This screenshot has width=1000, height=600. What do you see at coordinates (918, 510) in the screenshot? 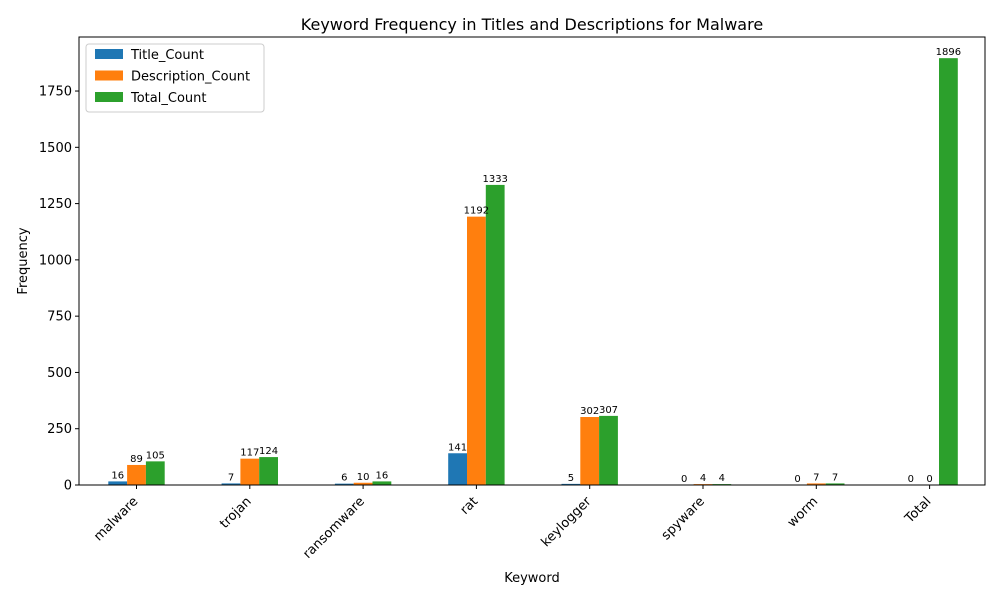
I see `x-tick-label: Total` at bounding box center [918, 510].